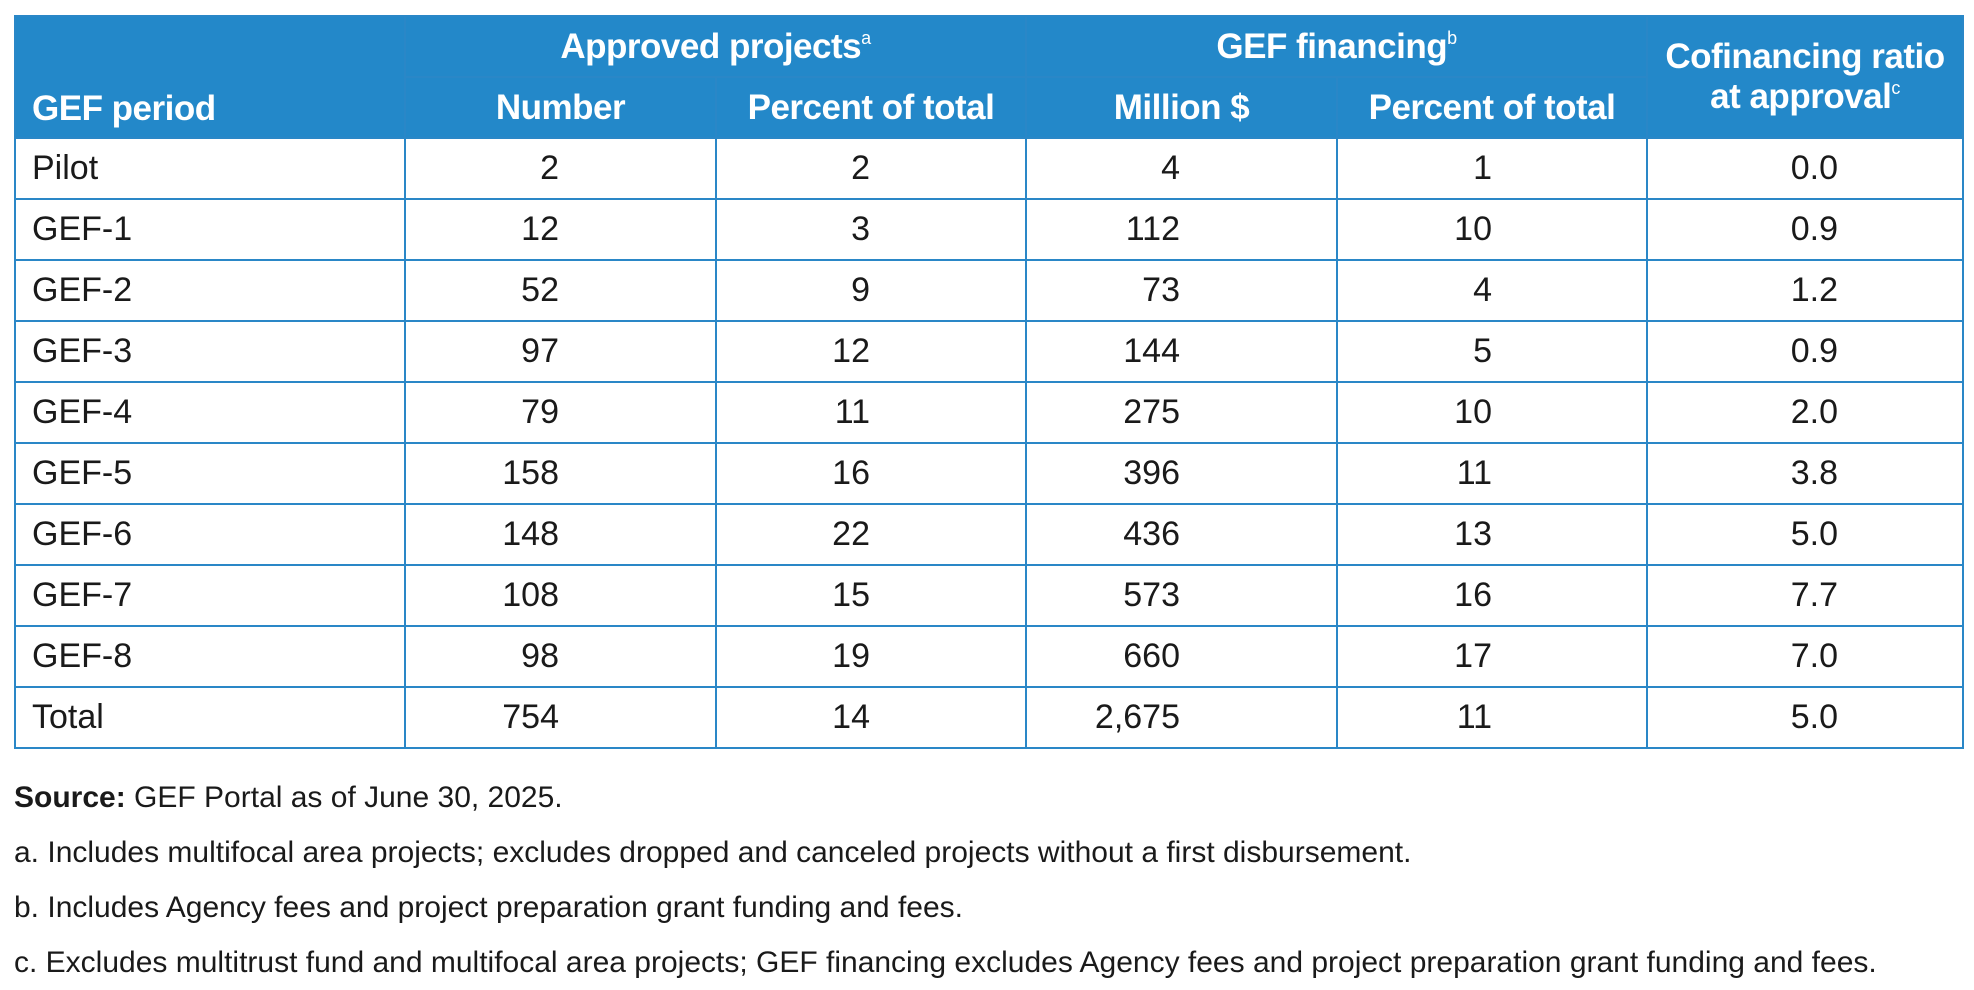 The width and height of the screenshot is (1974, 990). I want to click on table-row: GEF-3 97 12 144 5 0.9, so click(989, 351).